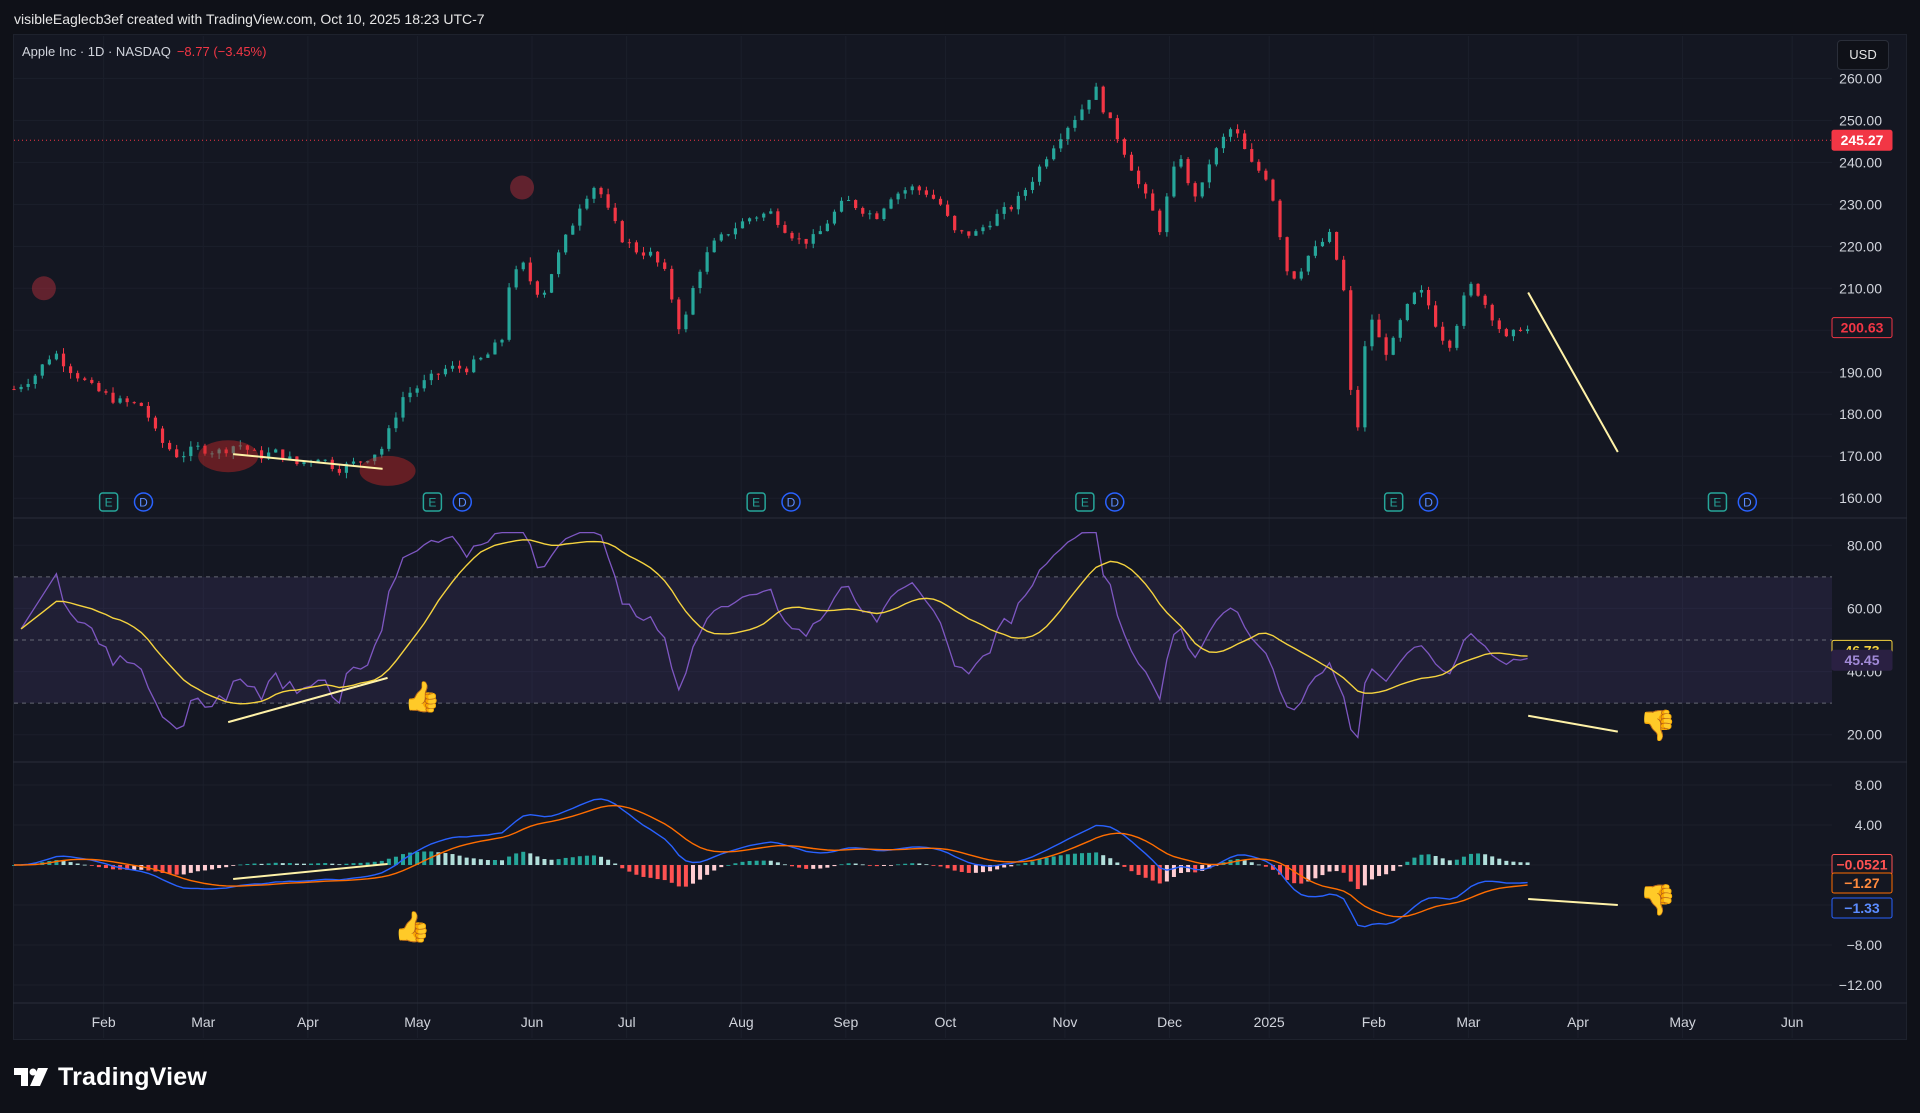  What do you see at coordinates (307, 700) in the screenshot?
I see `trendline-annotation` at bounding box center [307, 700].